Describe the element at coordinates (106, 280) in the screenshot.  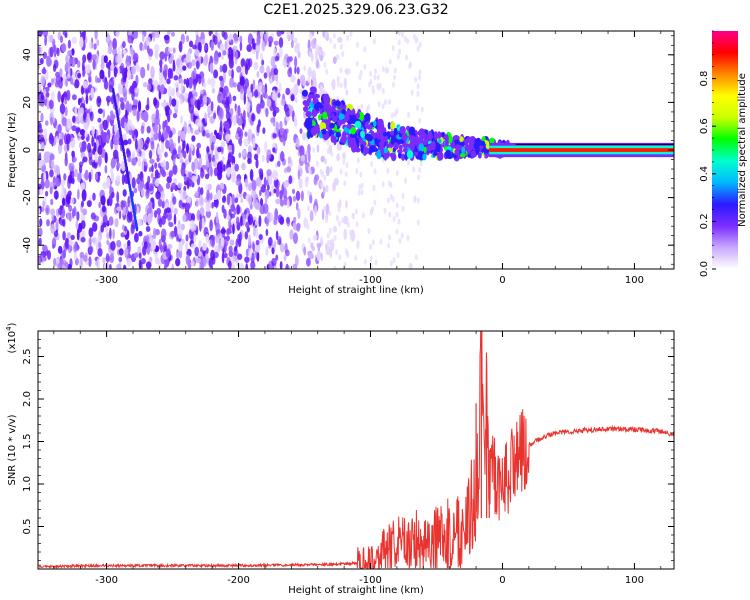
I see `x-tick-label: -300` at that location.